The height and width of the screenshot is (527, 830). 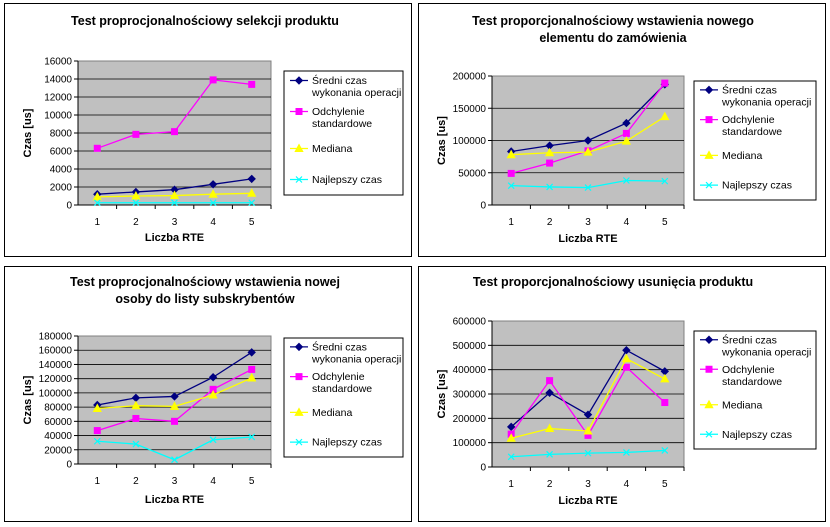 I want to click on chart-3-title: osoby do listy subskrybentów, so click(x=204, y=299).